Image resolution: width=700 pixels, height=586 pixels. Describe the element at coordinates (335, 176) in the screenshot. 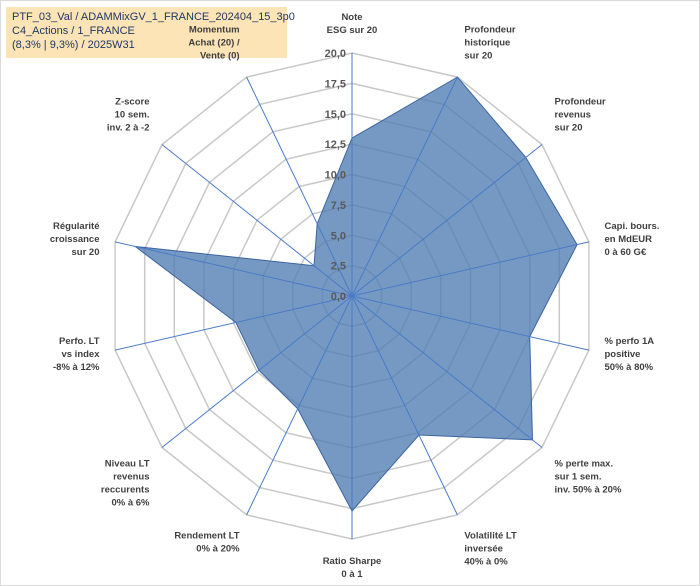

I see `tick-label-4: 10,0` at that location.